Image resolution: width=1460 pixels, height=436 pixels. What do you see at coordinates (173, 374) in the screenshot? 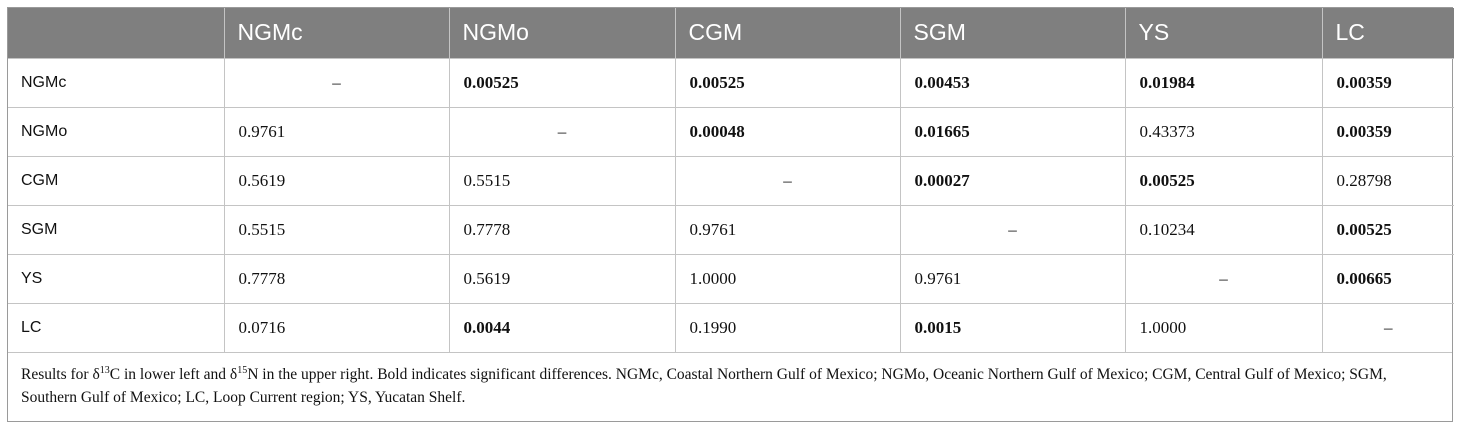
I see `footnote-part2: C in lower left and δ` at bounding box center [173, 374].